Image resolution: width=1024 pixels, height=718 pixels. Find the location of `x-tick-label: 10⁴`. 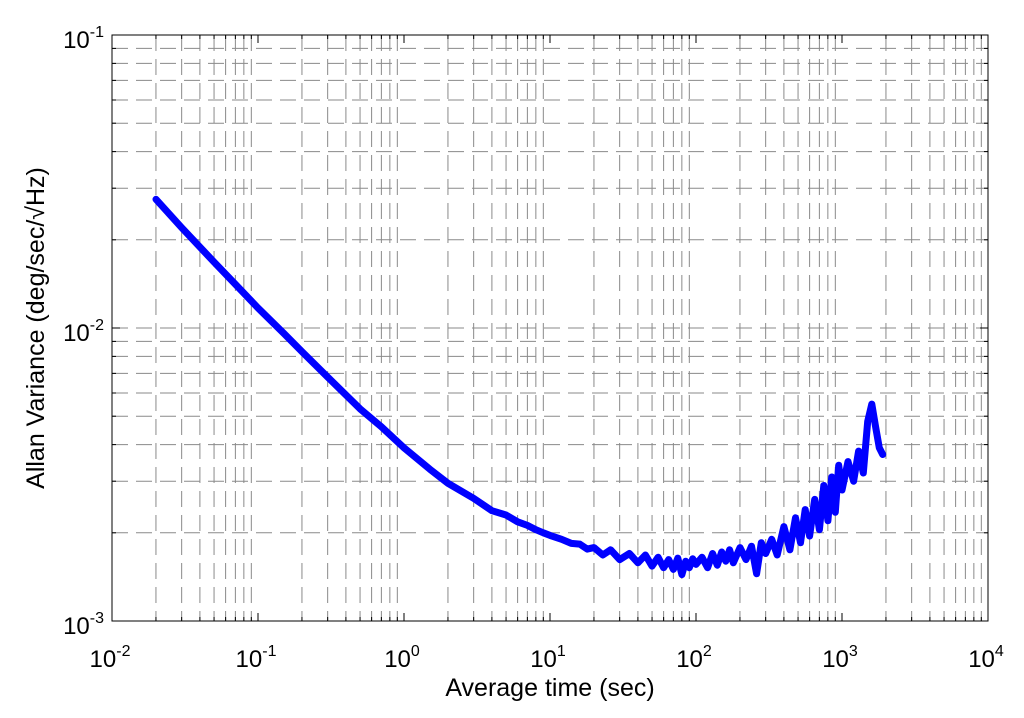

x-tick-label: 10⁴ is located at coordinates (986, 658).